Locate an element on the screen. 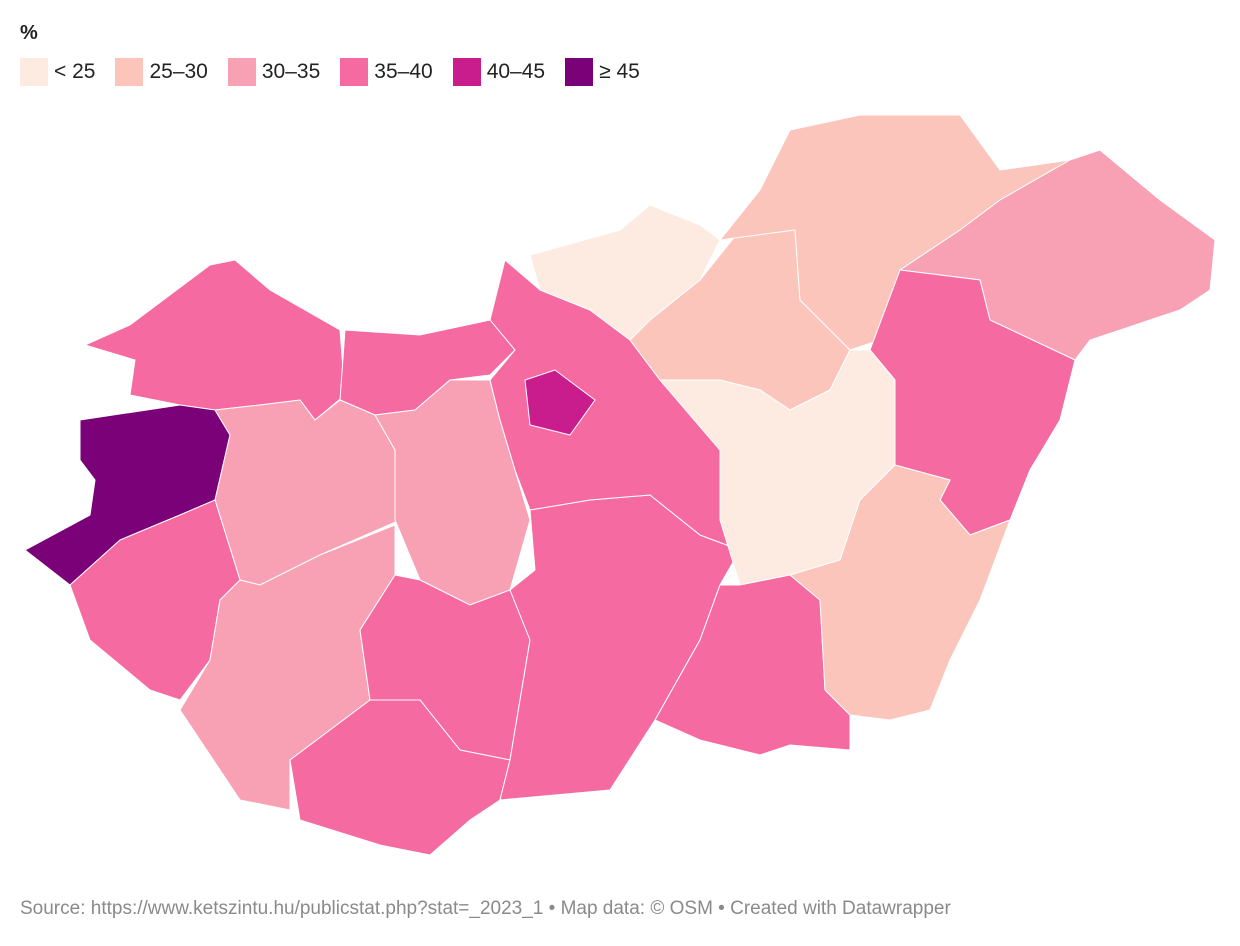 This screenshot has height=946, width=1240. legend-label: 35–40 is located at coordinates (403, 71).